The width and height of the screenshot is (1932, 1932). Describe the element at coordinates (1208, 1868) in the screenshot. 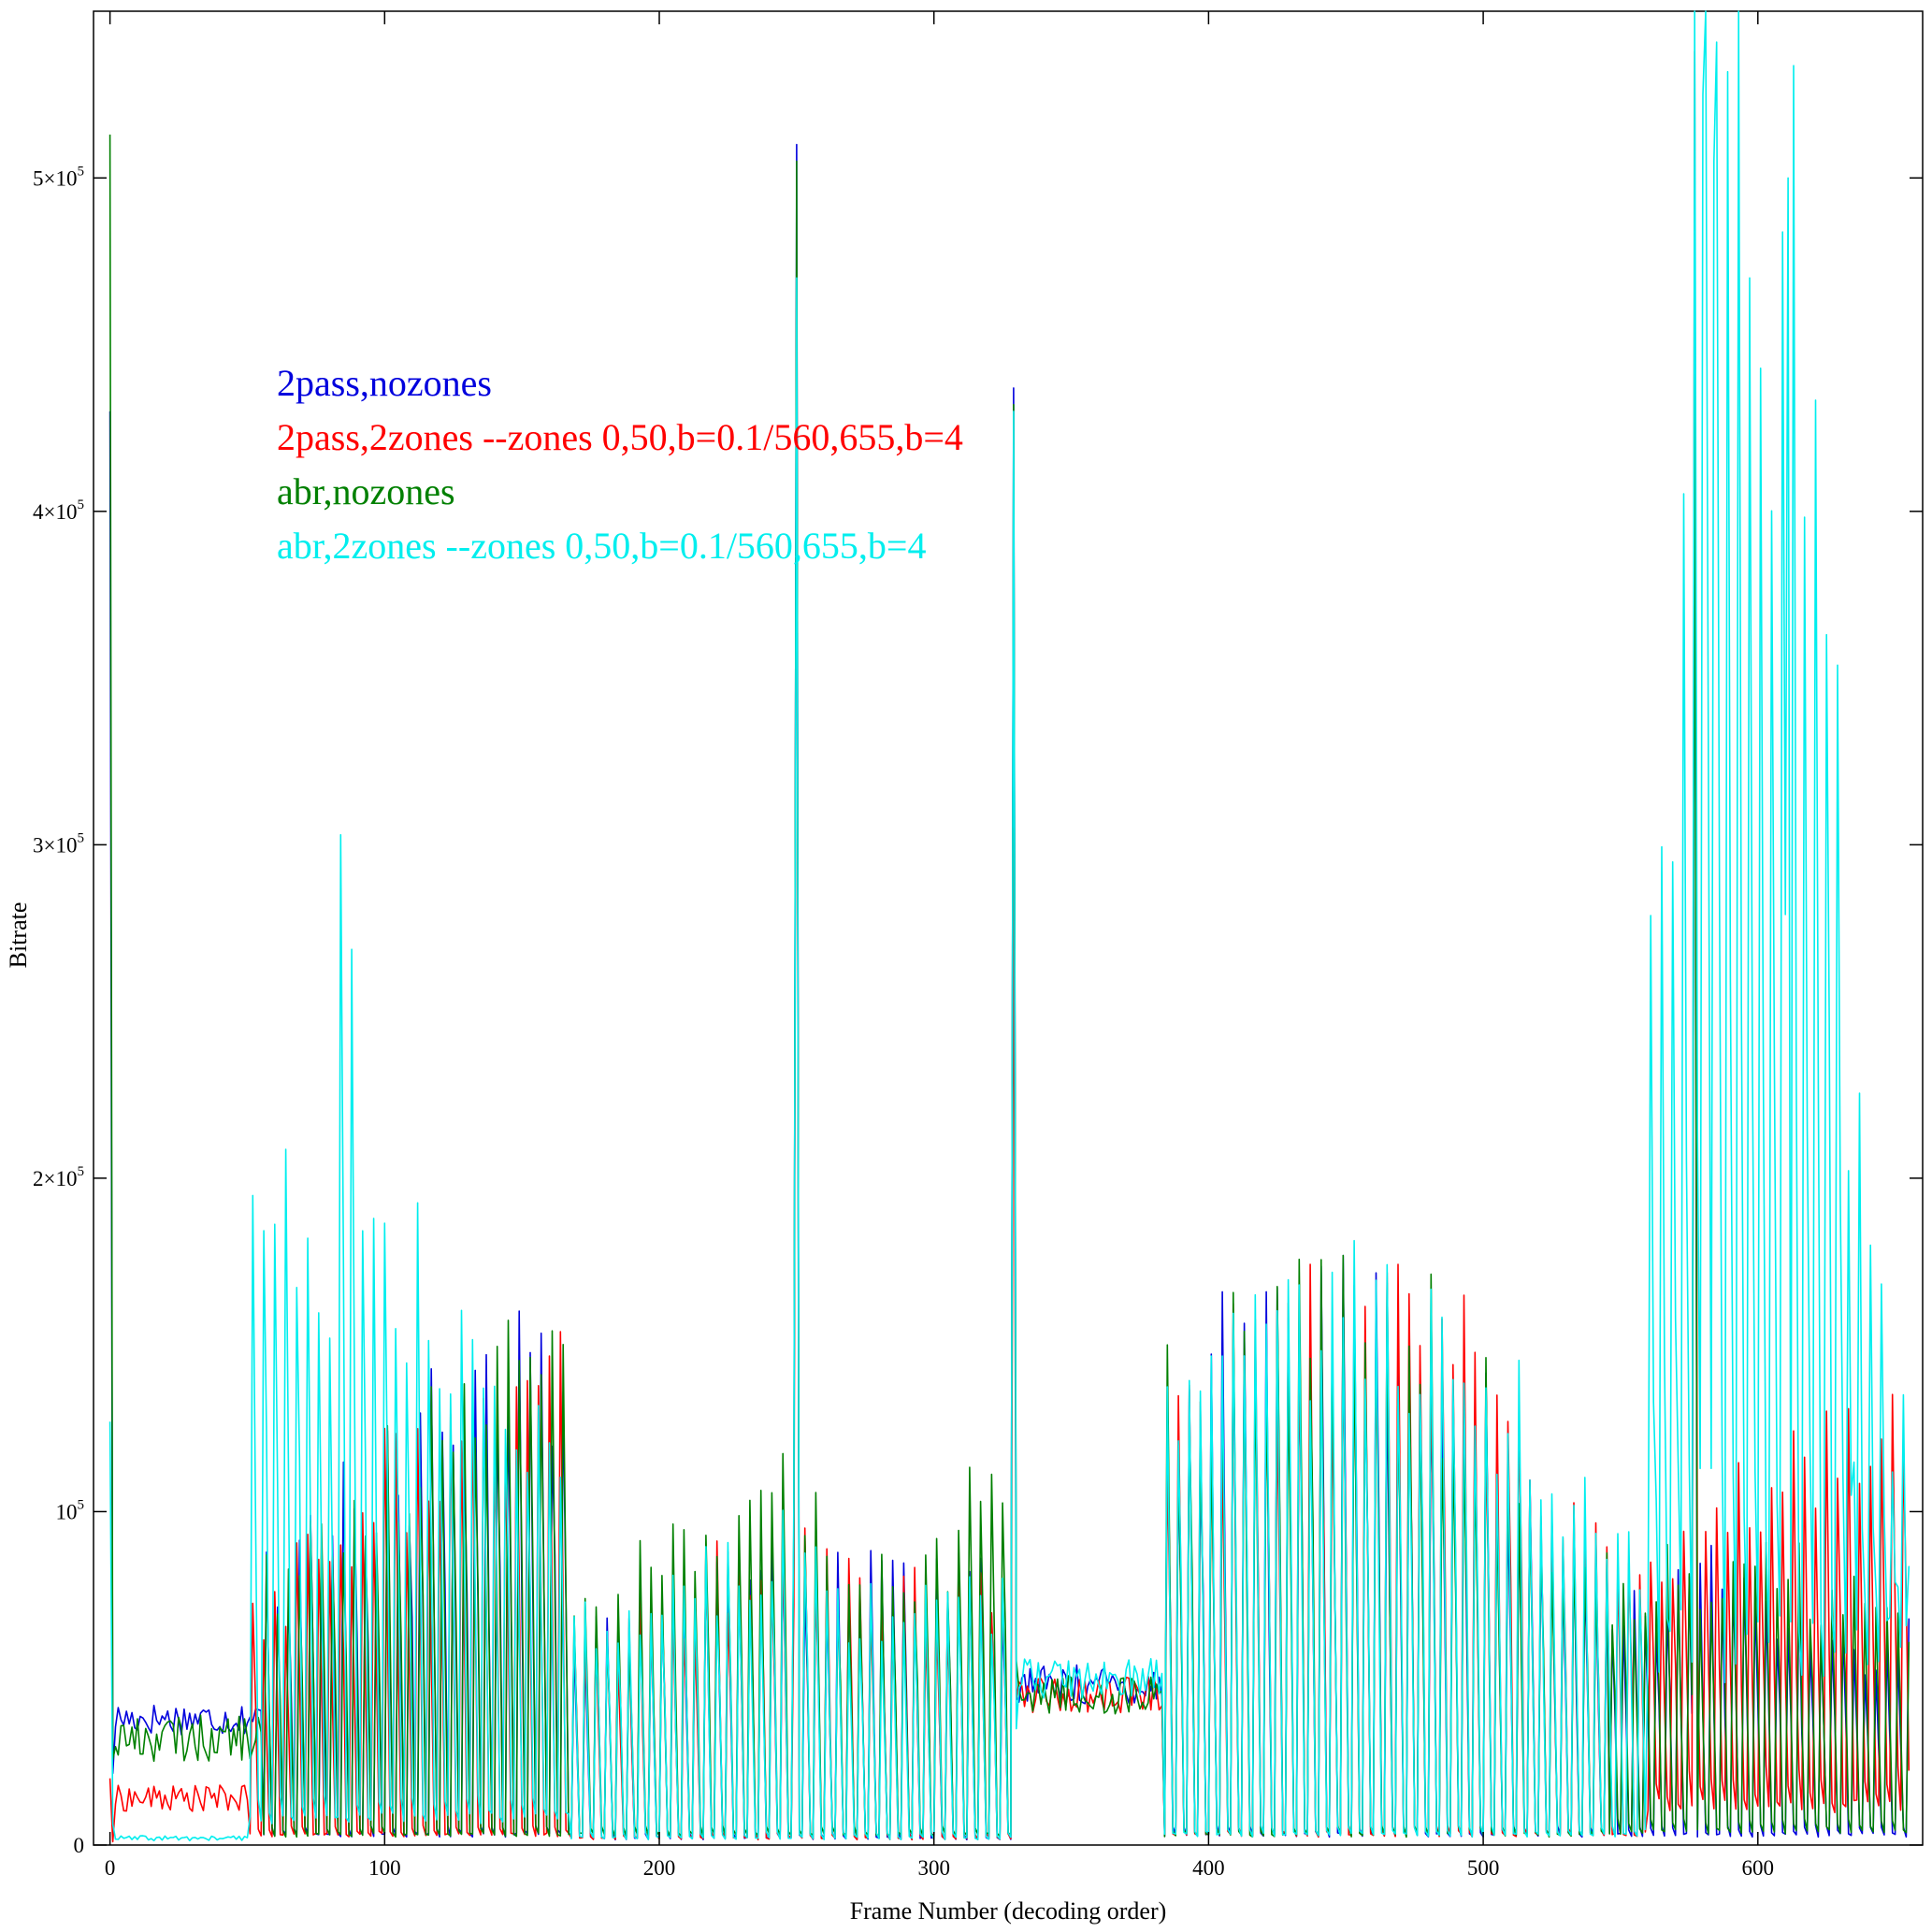

I see `x-tick-label: 400` at that location.